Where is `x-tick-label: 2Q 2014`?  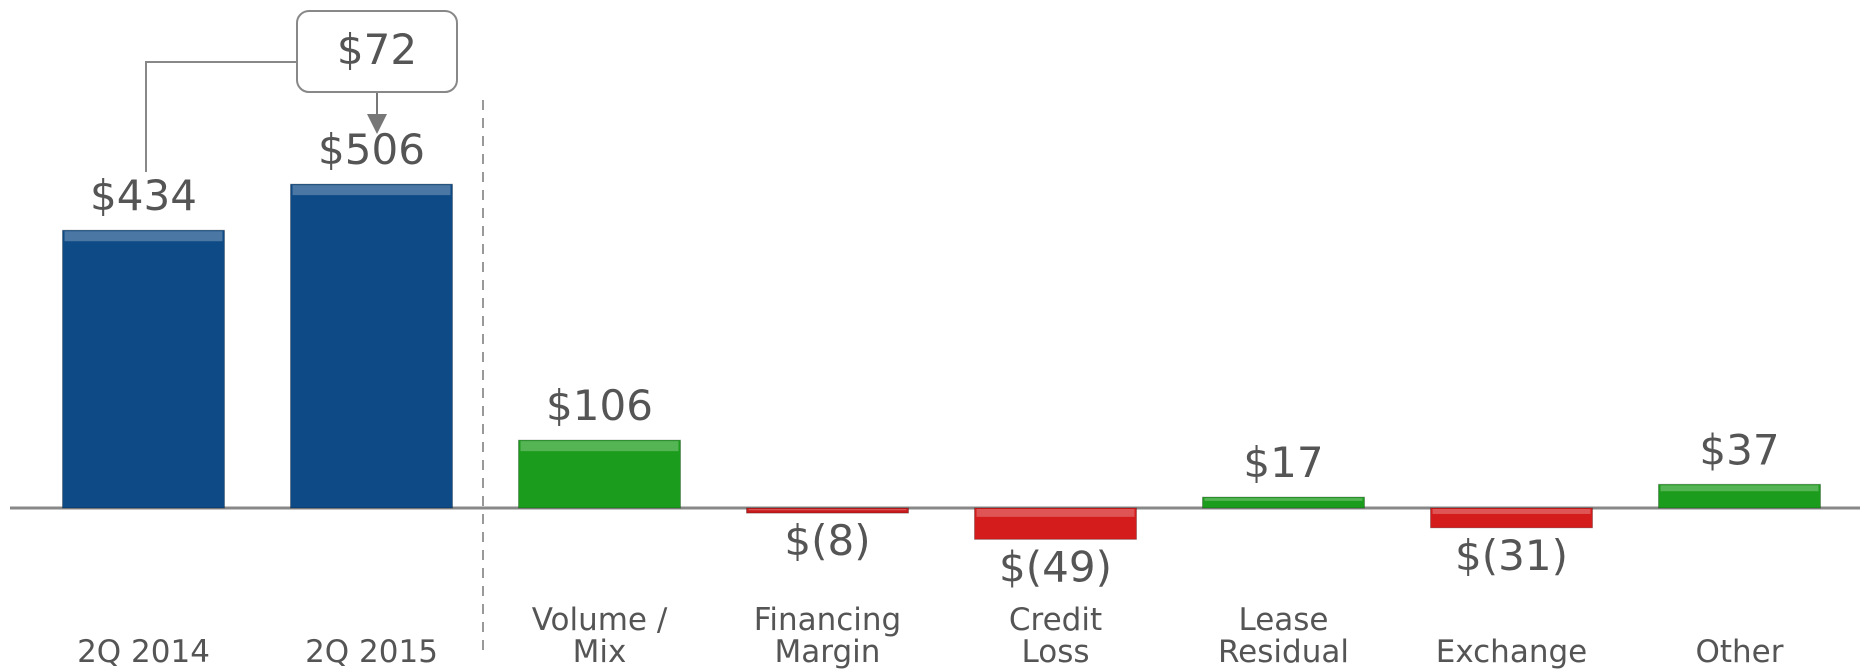
x-tick-label: 2Q 2014 is located at coordinates (143, 652).